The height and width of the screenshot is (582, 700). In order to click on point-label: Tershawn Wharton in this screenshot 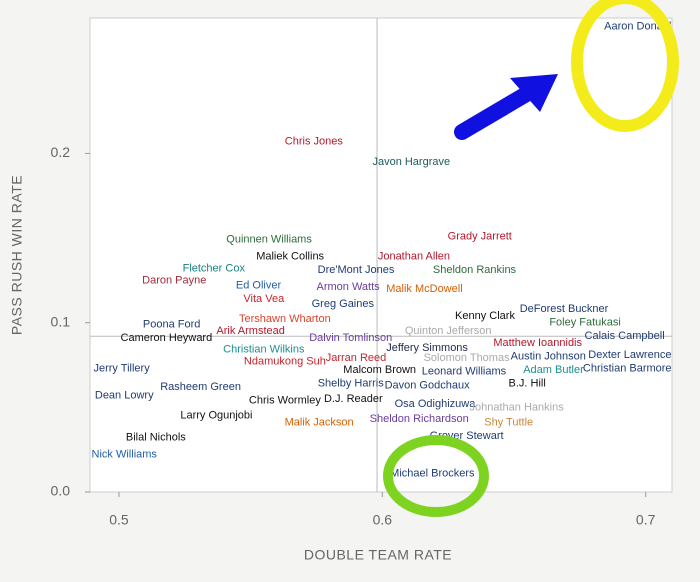, I will do `click(285, 319)`.